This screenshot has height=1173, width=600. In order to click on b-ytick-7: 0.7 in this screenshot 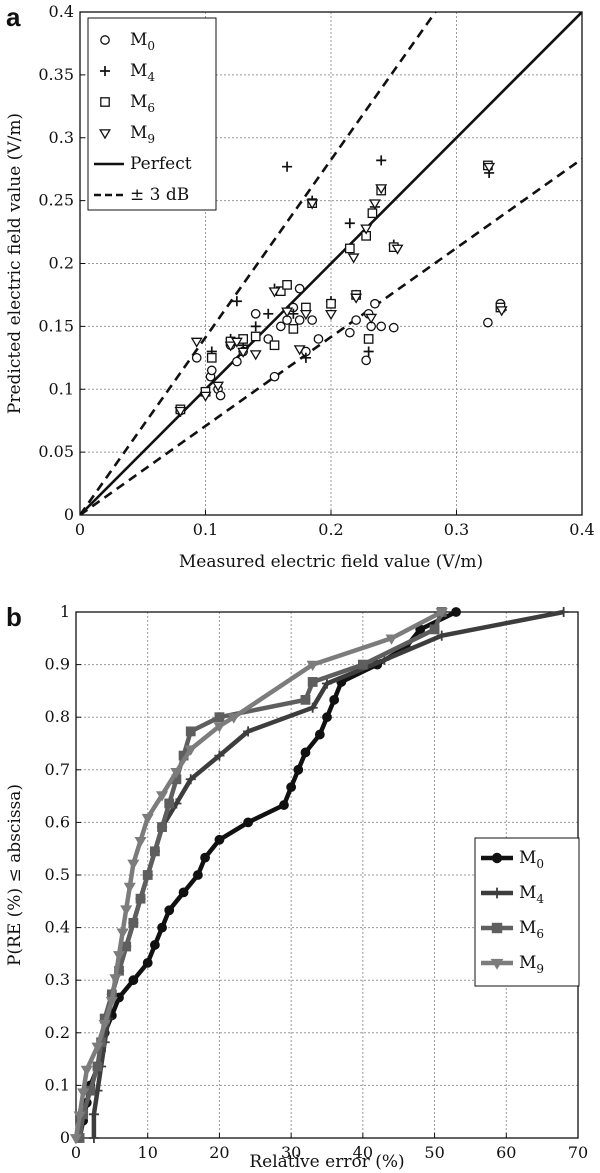, I will do `click(57, 769)`.